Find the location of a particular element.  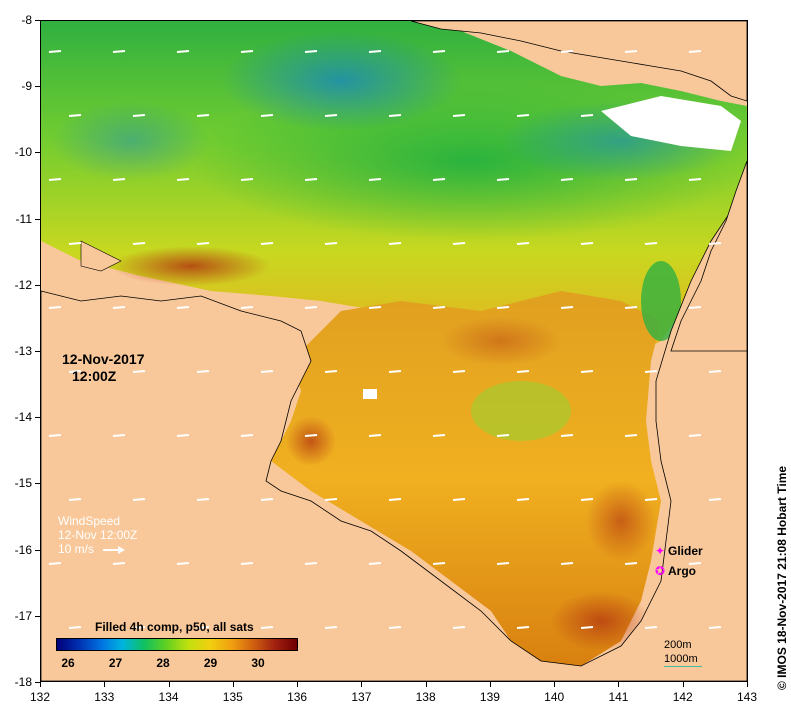

y-tick-label: -16 is located at coordinates (23, 549).